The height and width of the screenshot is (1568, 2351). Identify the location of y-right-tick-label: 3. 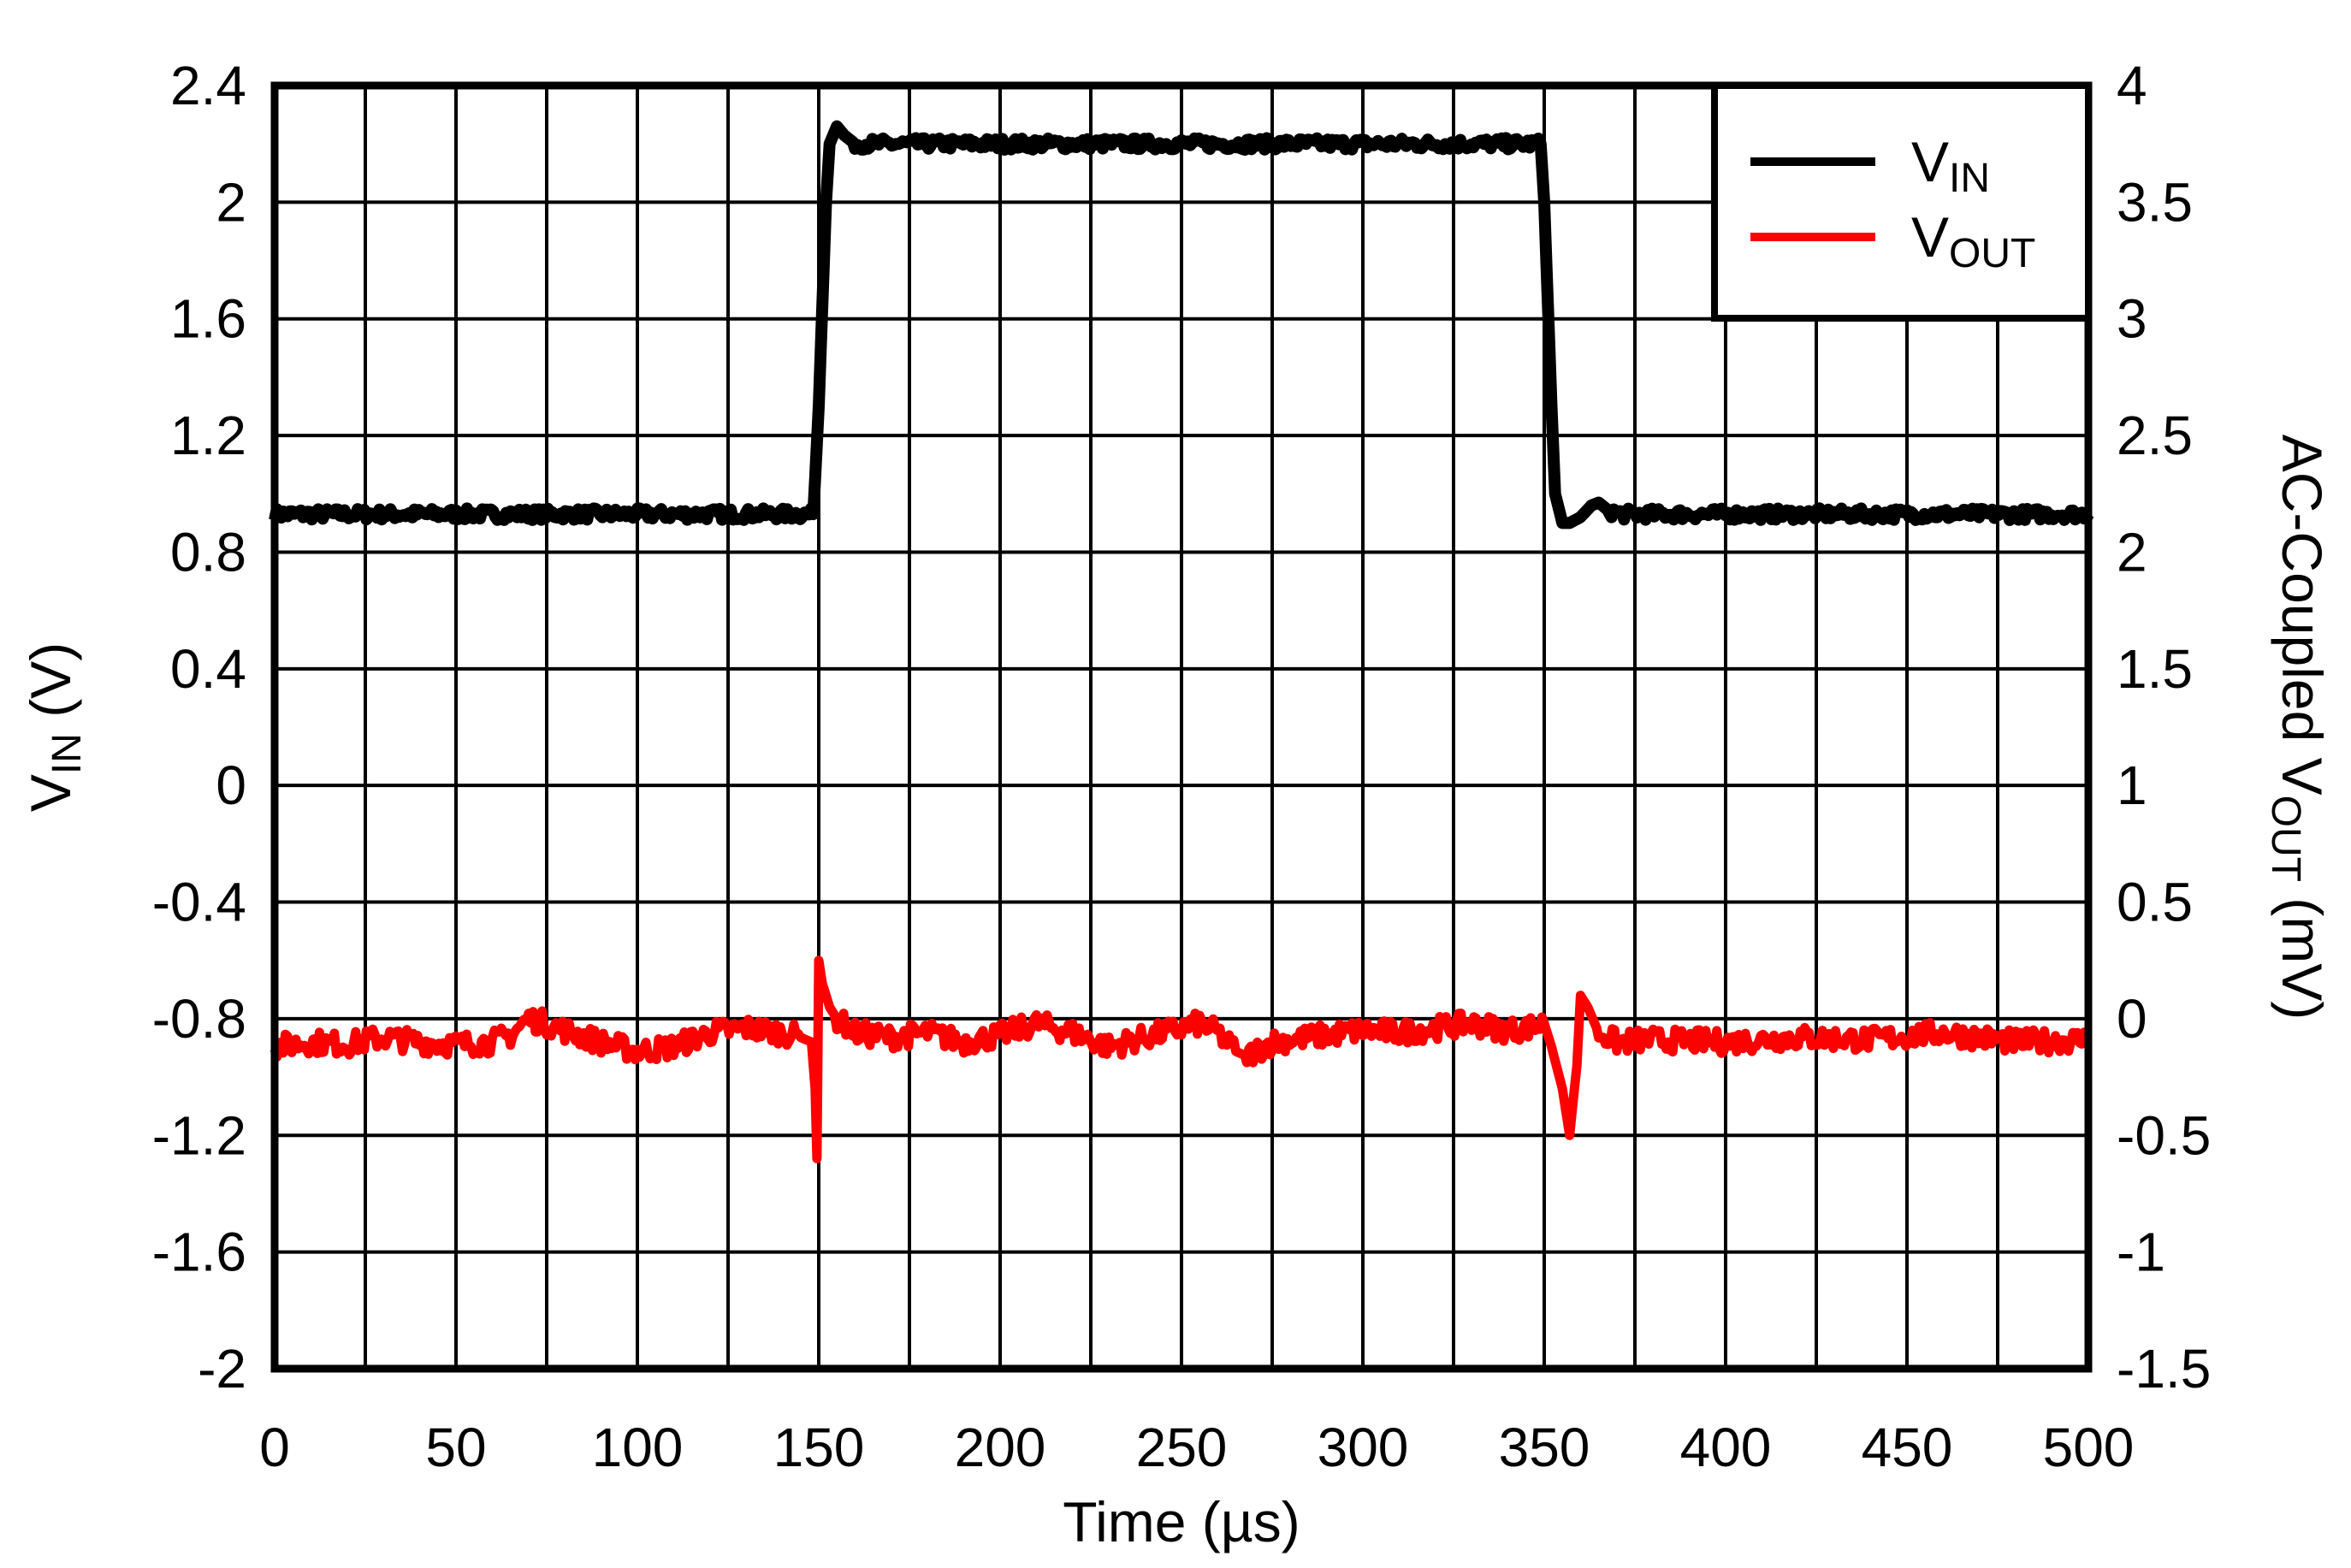
(2132, 319).